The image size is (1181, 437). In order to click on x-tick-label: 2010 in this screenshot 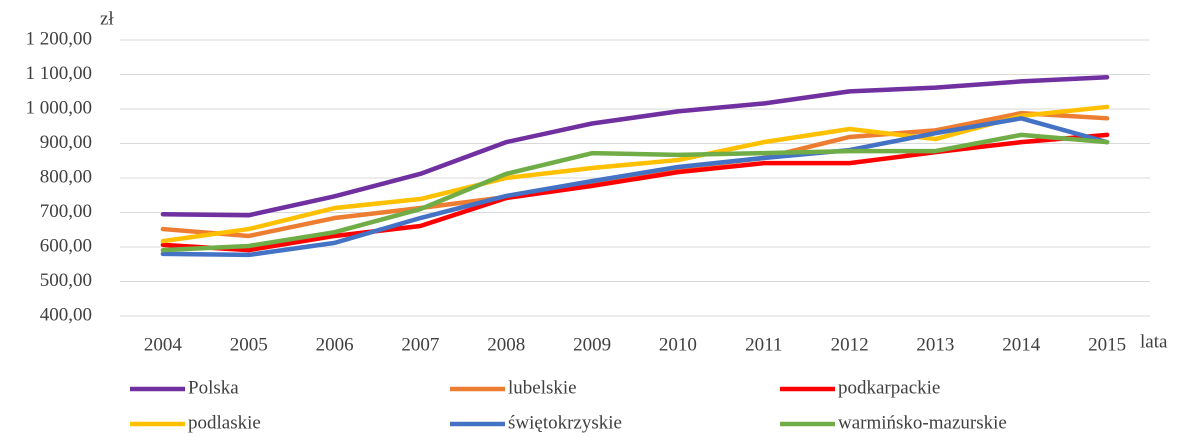, I will do `click(678, 344)`.